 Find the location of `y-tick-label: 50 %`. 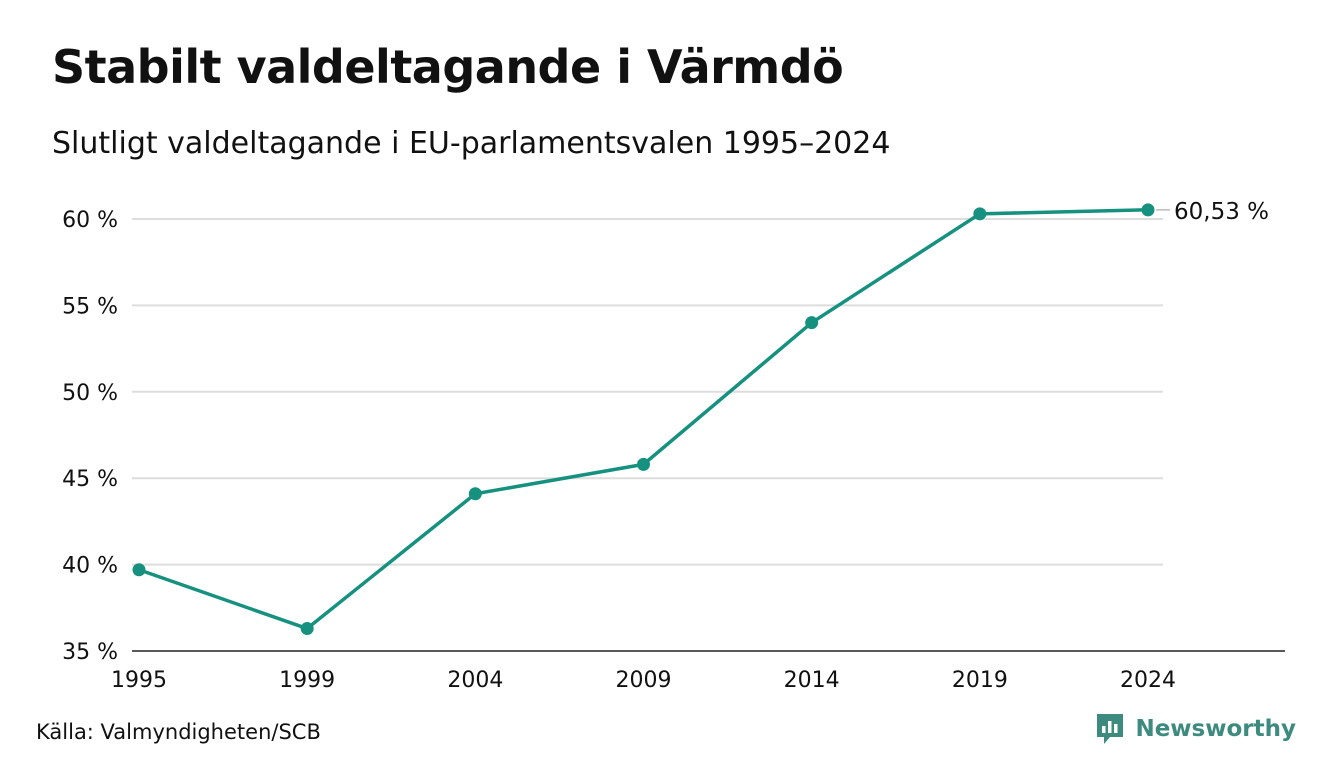

y-tick-label: 50 % is located at coordinates (90, 393).